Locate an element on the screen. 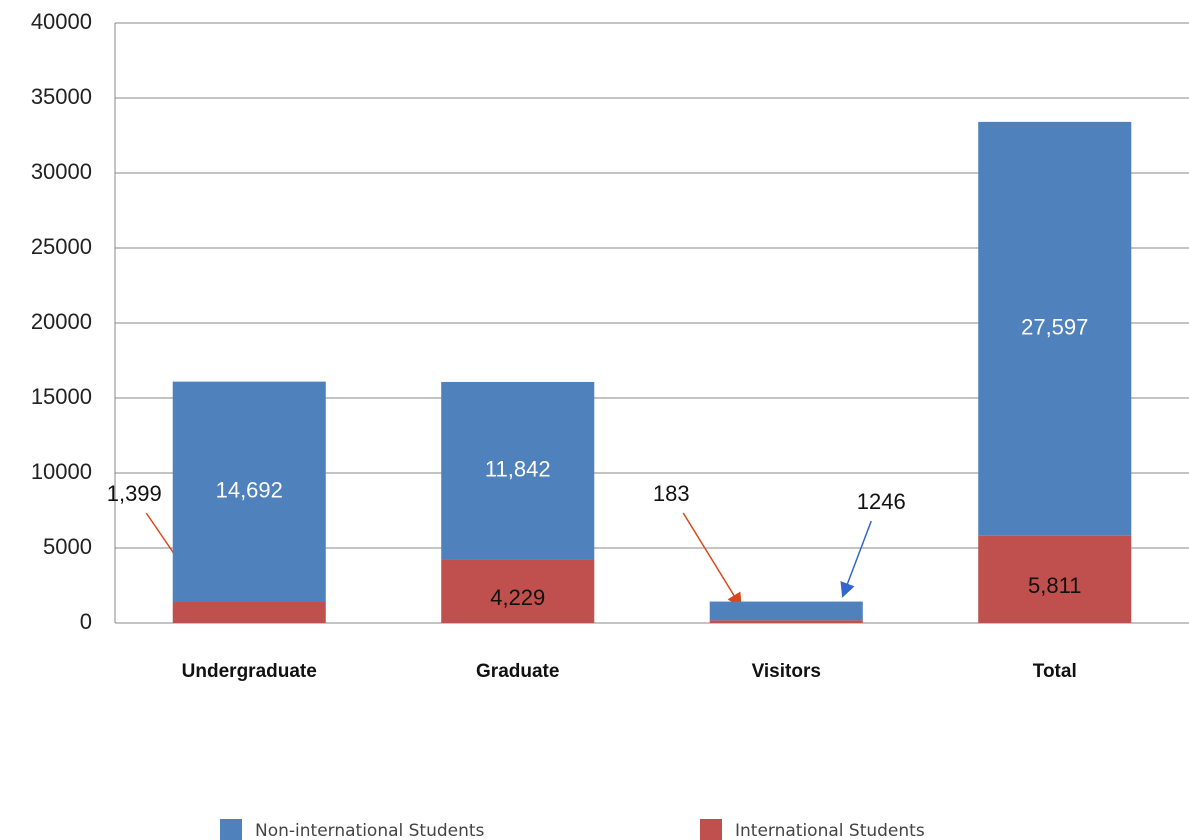 The height and width of the screenshot is (840, 1189). y-tick-label: 30000 is located at coordinates (61, 171).